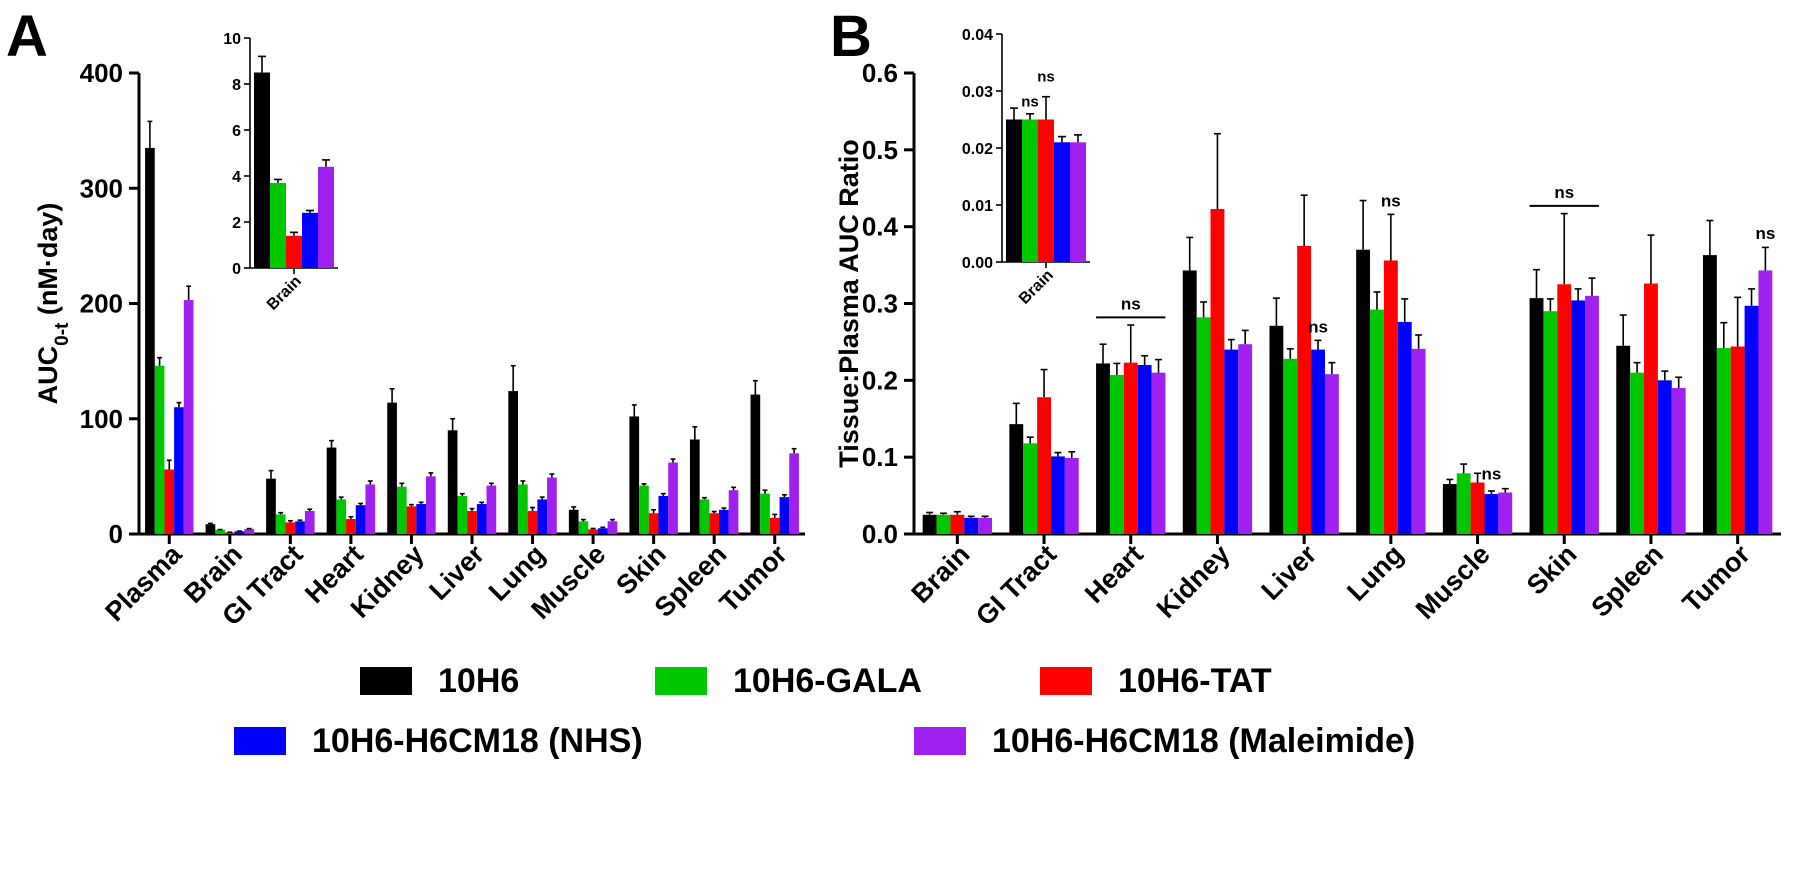 This screenshot has height=879, width=1800. What do you see at coordinates (977, 149) in the screenshot?
I see `inset-y-tick-label: 0.02` at bounding box center [977, 149].